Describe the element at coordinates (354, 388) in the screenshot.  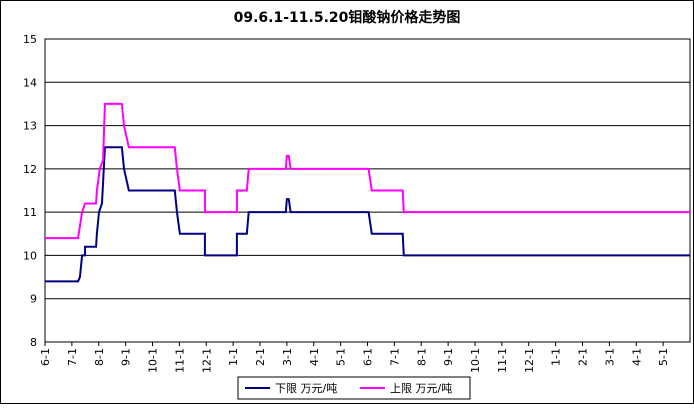
I see `legend` at that location.